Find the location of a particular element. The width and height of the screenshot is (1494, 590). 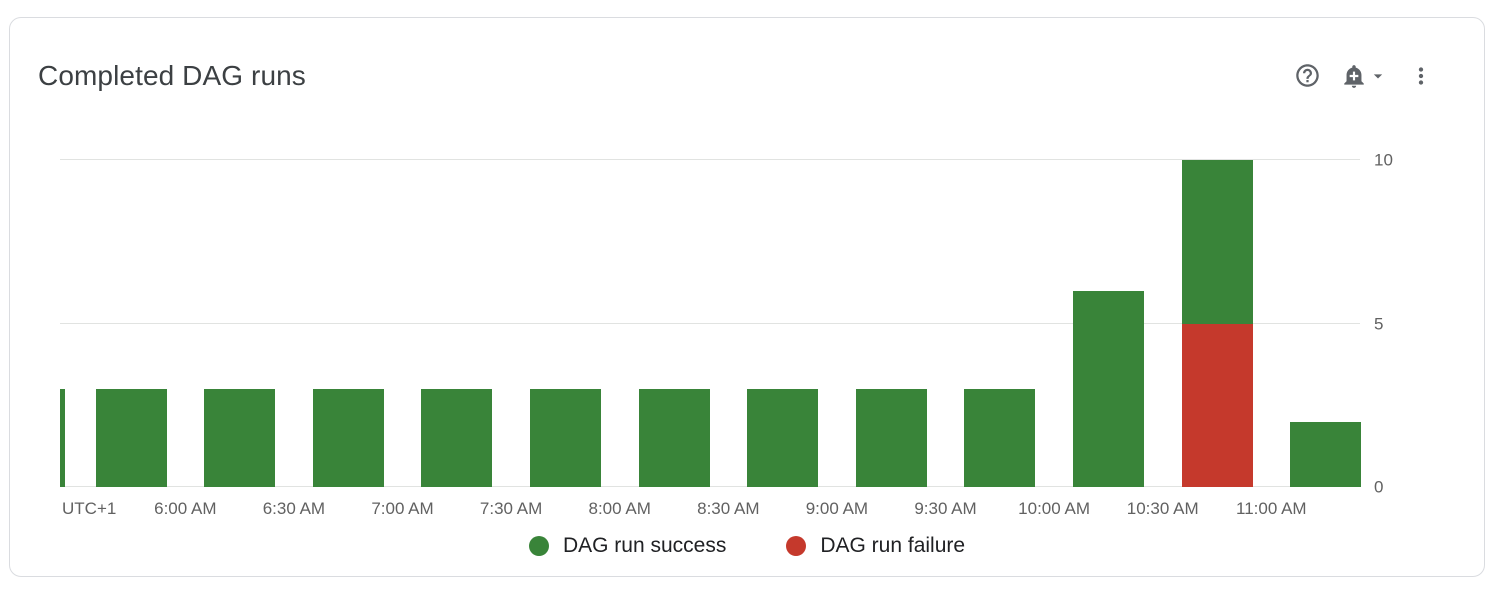

y-tick-label: 5 is located at coordinates (1379, 323).